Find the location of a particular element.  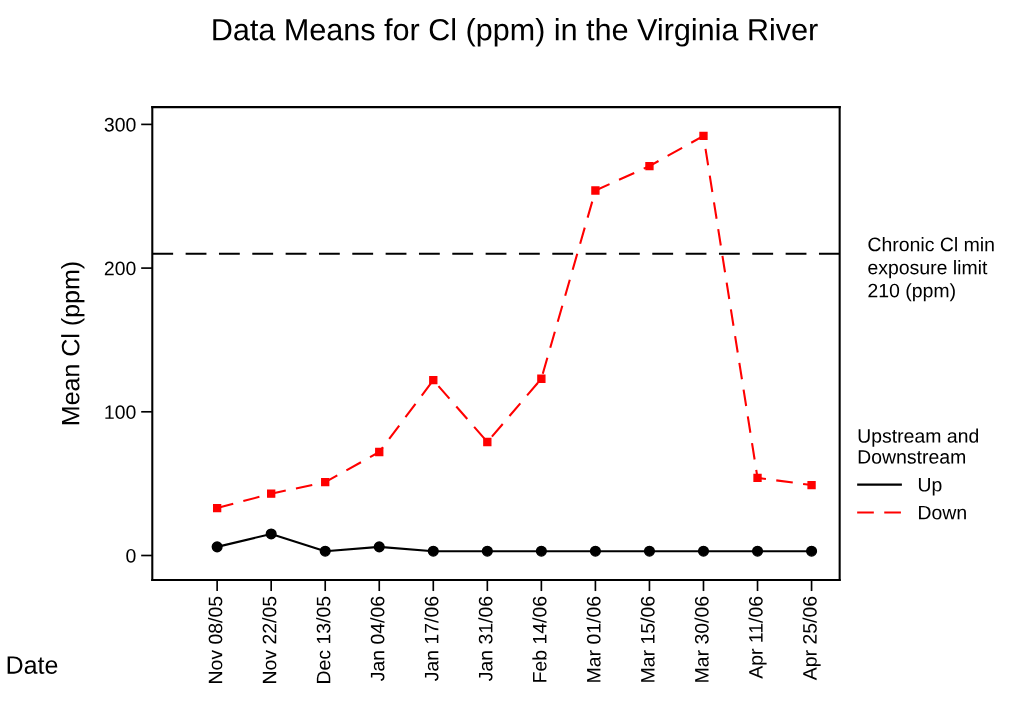

y-tick-label: 300 is located at coordinates (120, 124).